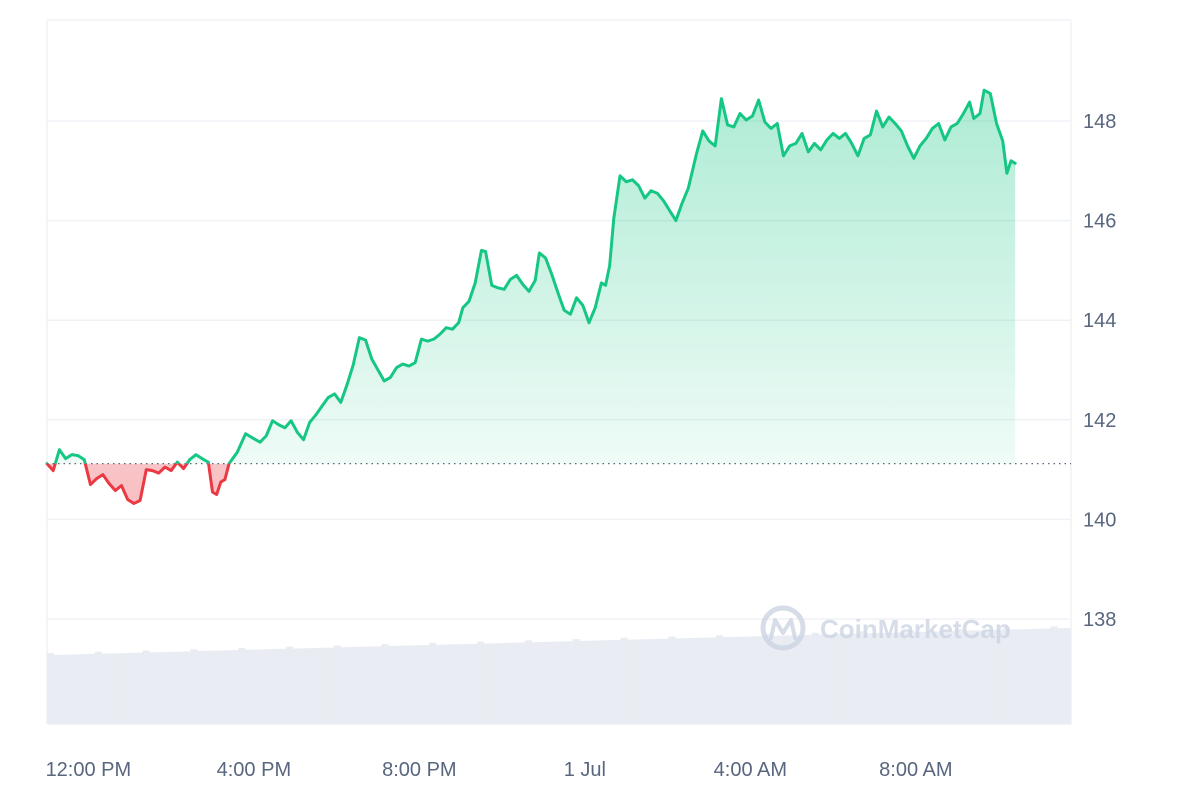 The image size is (1200, 800). Describe the element at coordinates (750, 770) in the screenshot. I see `x-tick-label: 4:00 AM` at that location.